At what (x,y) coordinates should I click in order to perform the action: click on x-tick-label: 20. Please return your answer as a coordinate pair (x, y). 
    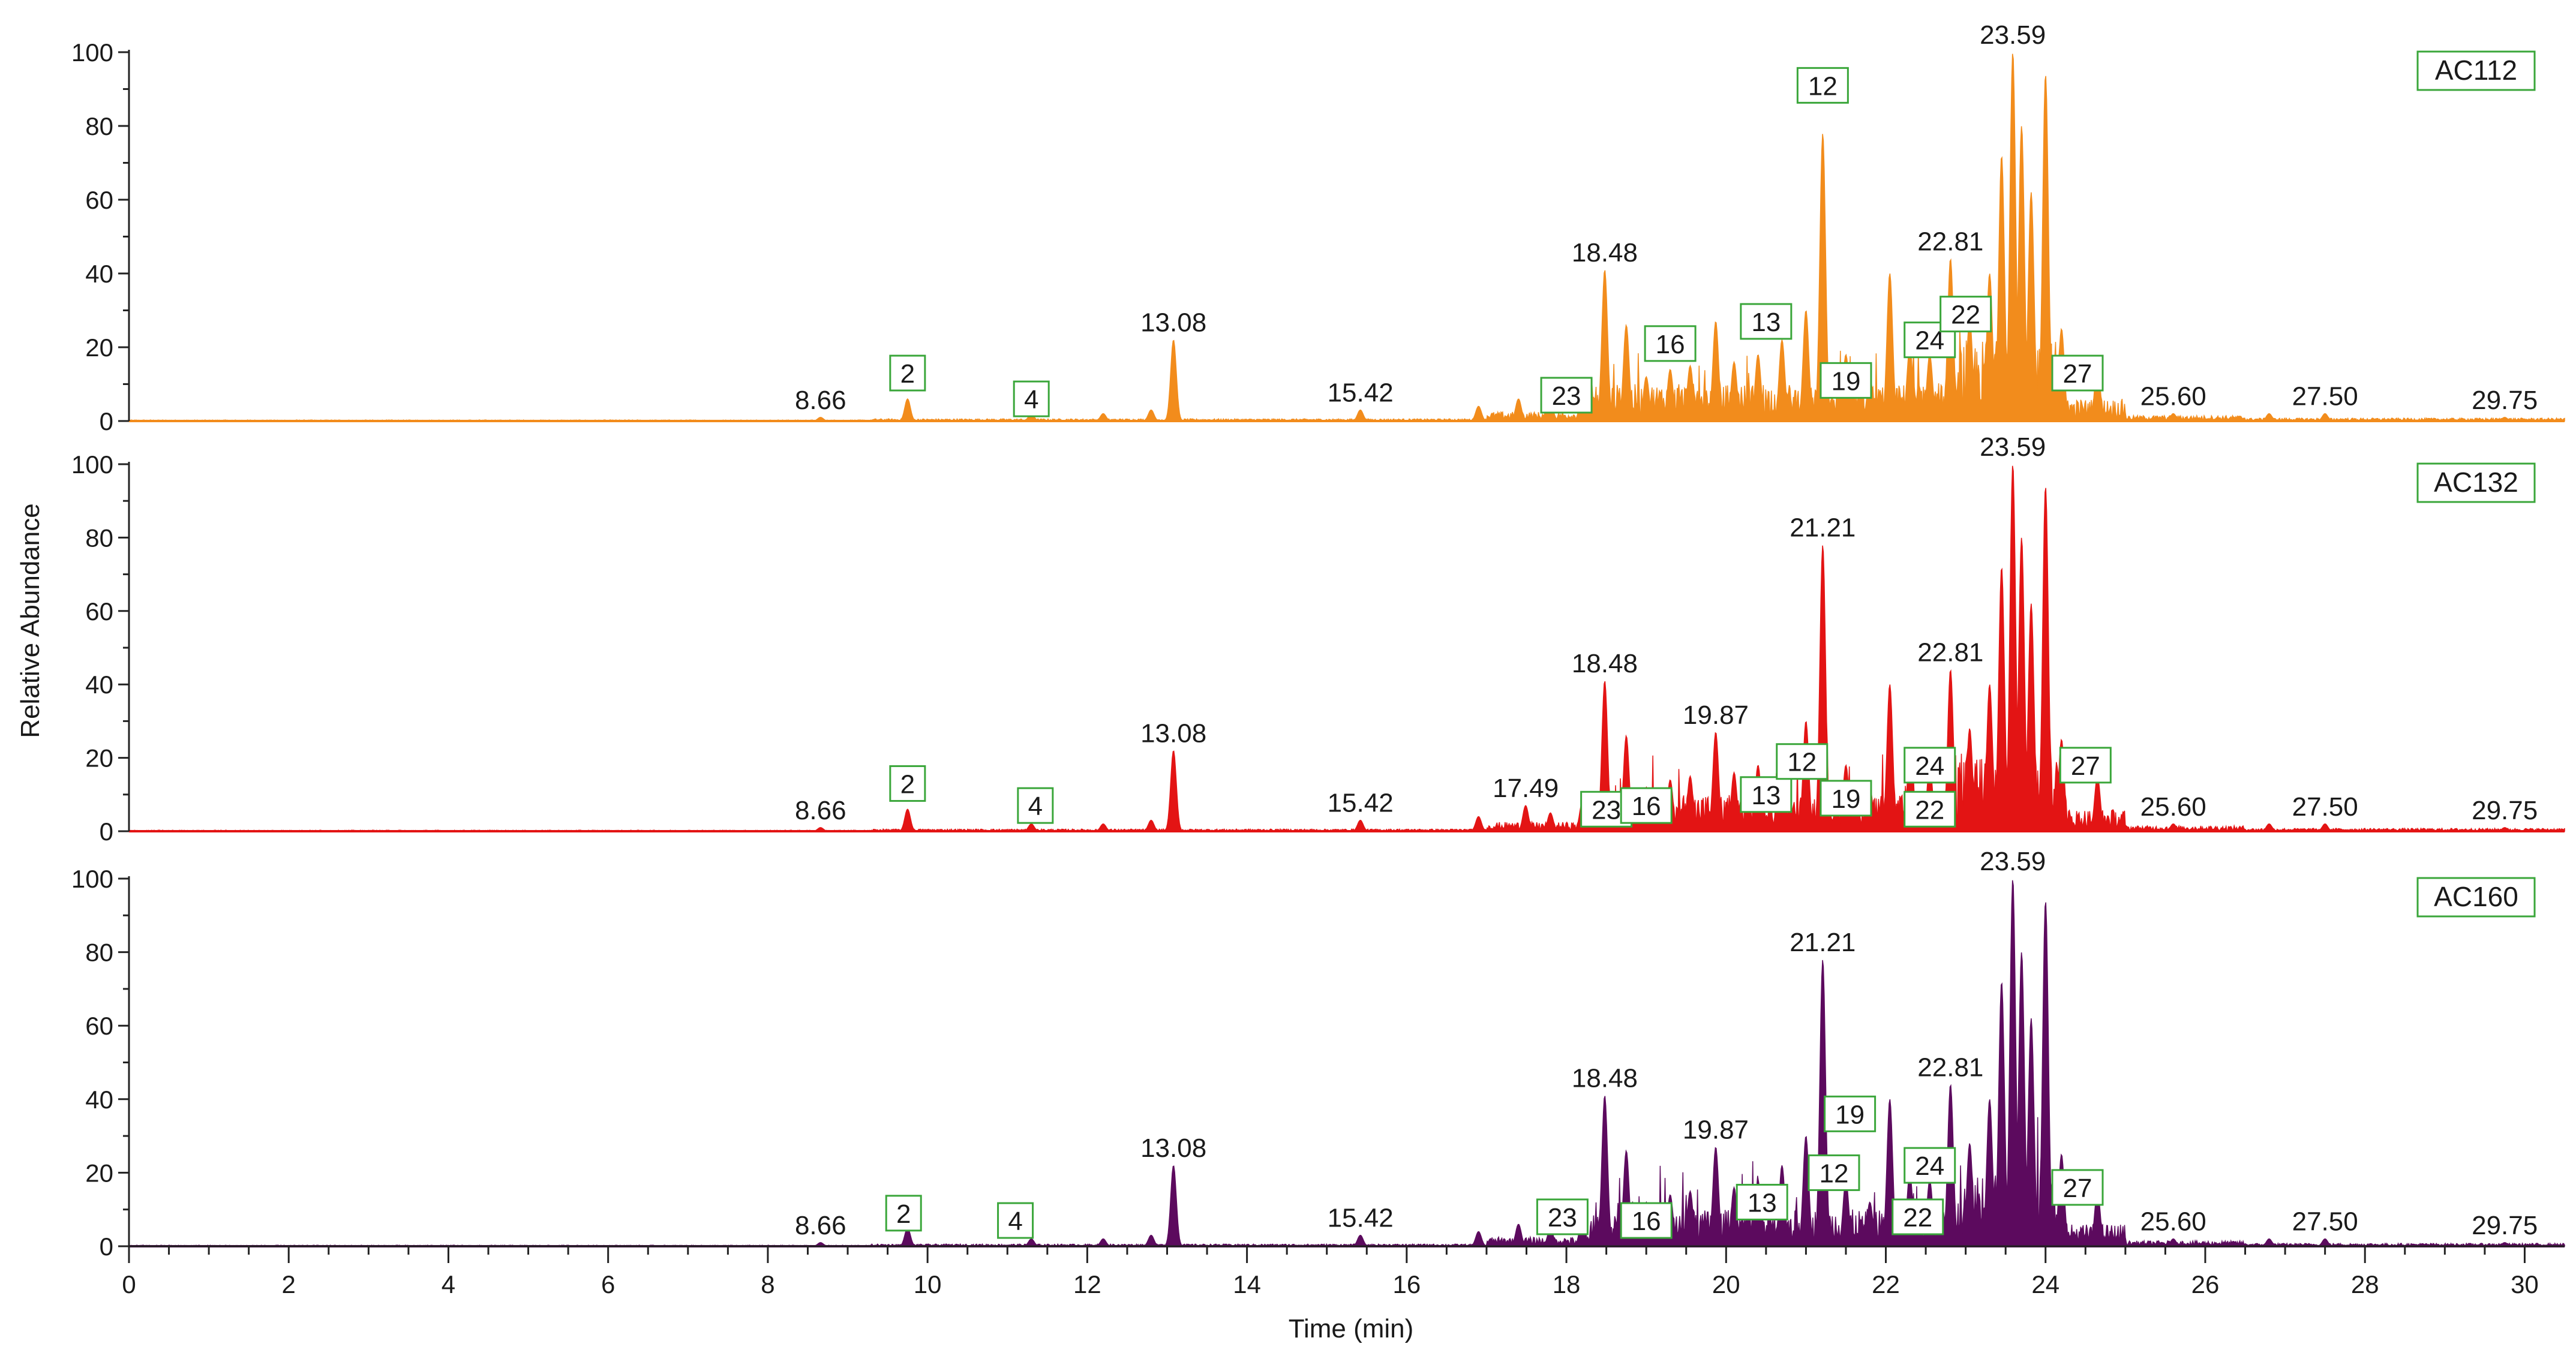
    Looking at the image, I should click on (1726, 1284).